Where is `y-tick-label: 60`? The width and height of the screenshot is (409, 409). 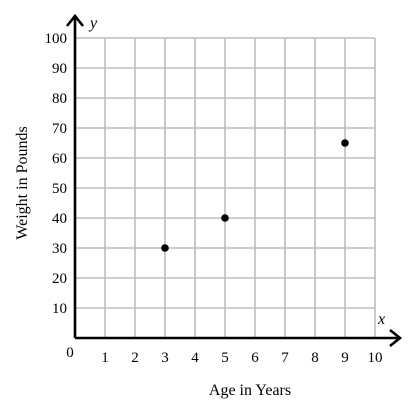
y-tick-label: 60 is located at coordinates (59, 159).